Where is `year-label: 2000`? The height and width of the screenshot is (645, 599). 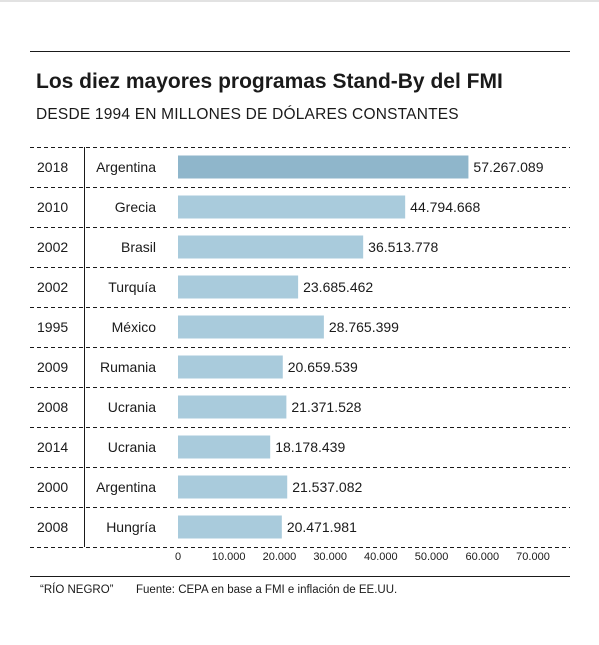
year-label: 2000 is located at coordinates (52, 487).